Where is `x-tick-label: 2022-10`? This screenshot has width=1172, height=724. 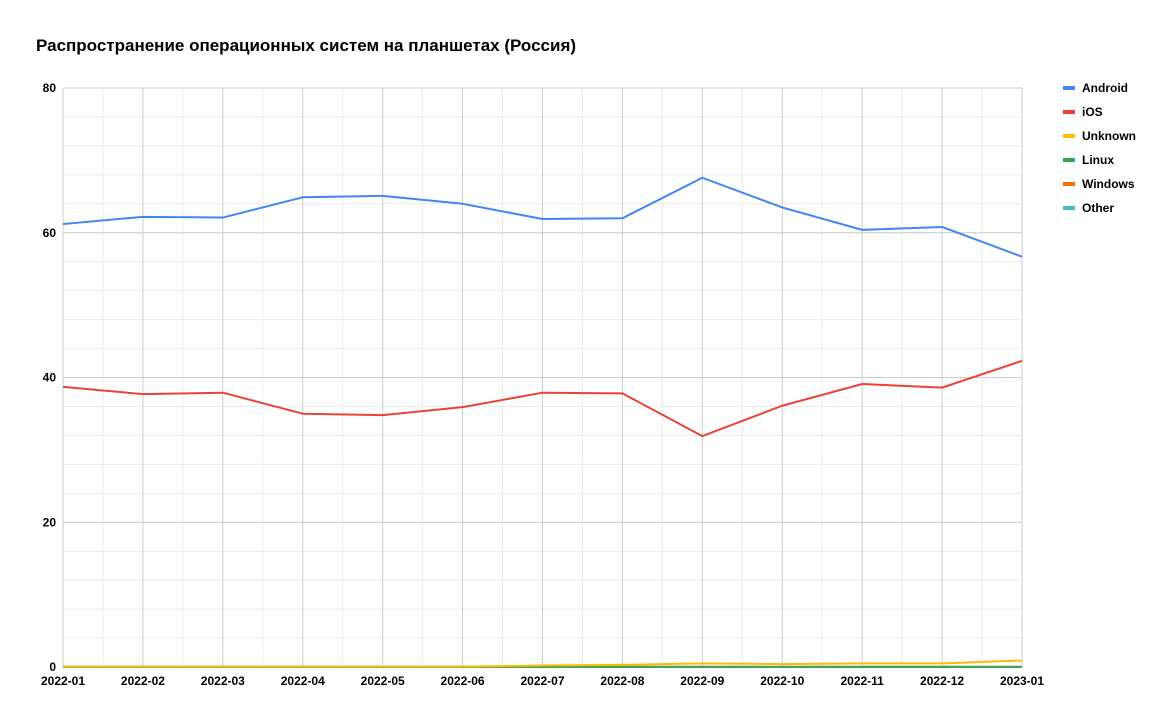
x-tick-label: 2022-10 is located at coordinates (782, 681).